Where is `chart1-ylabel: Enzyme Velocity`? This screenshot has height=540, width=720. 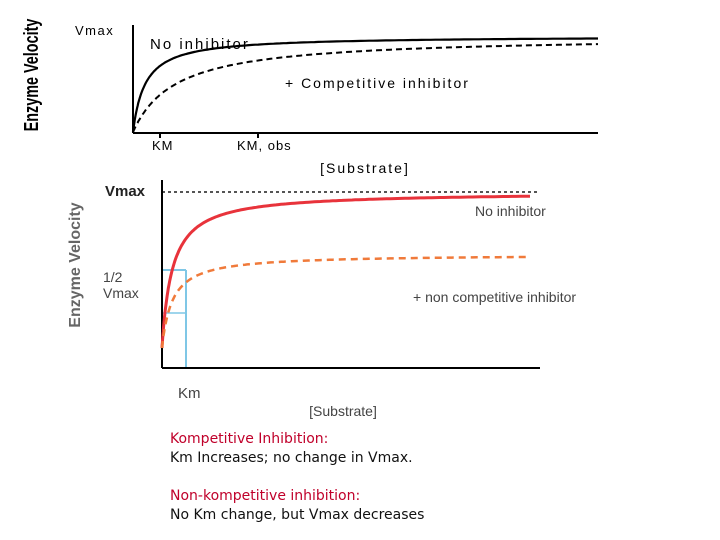 chart1-ylabel: Enzyme Velocity is located at coordinates (31, 74).